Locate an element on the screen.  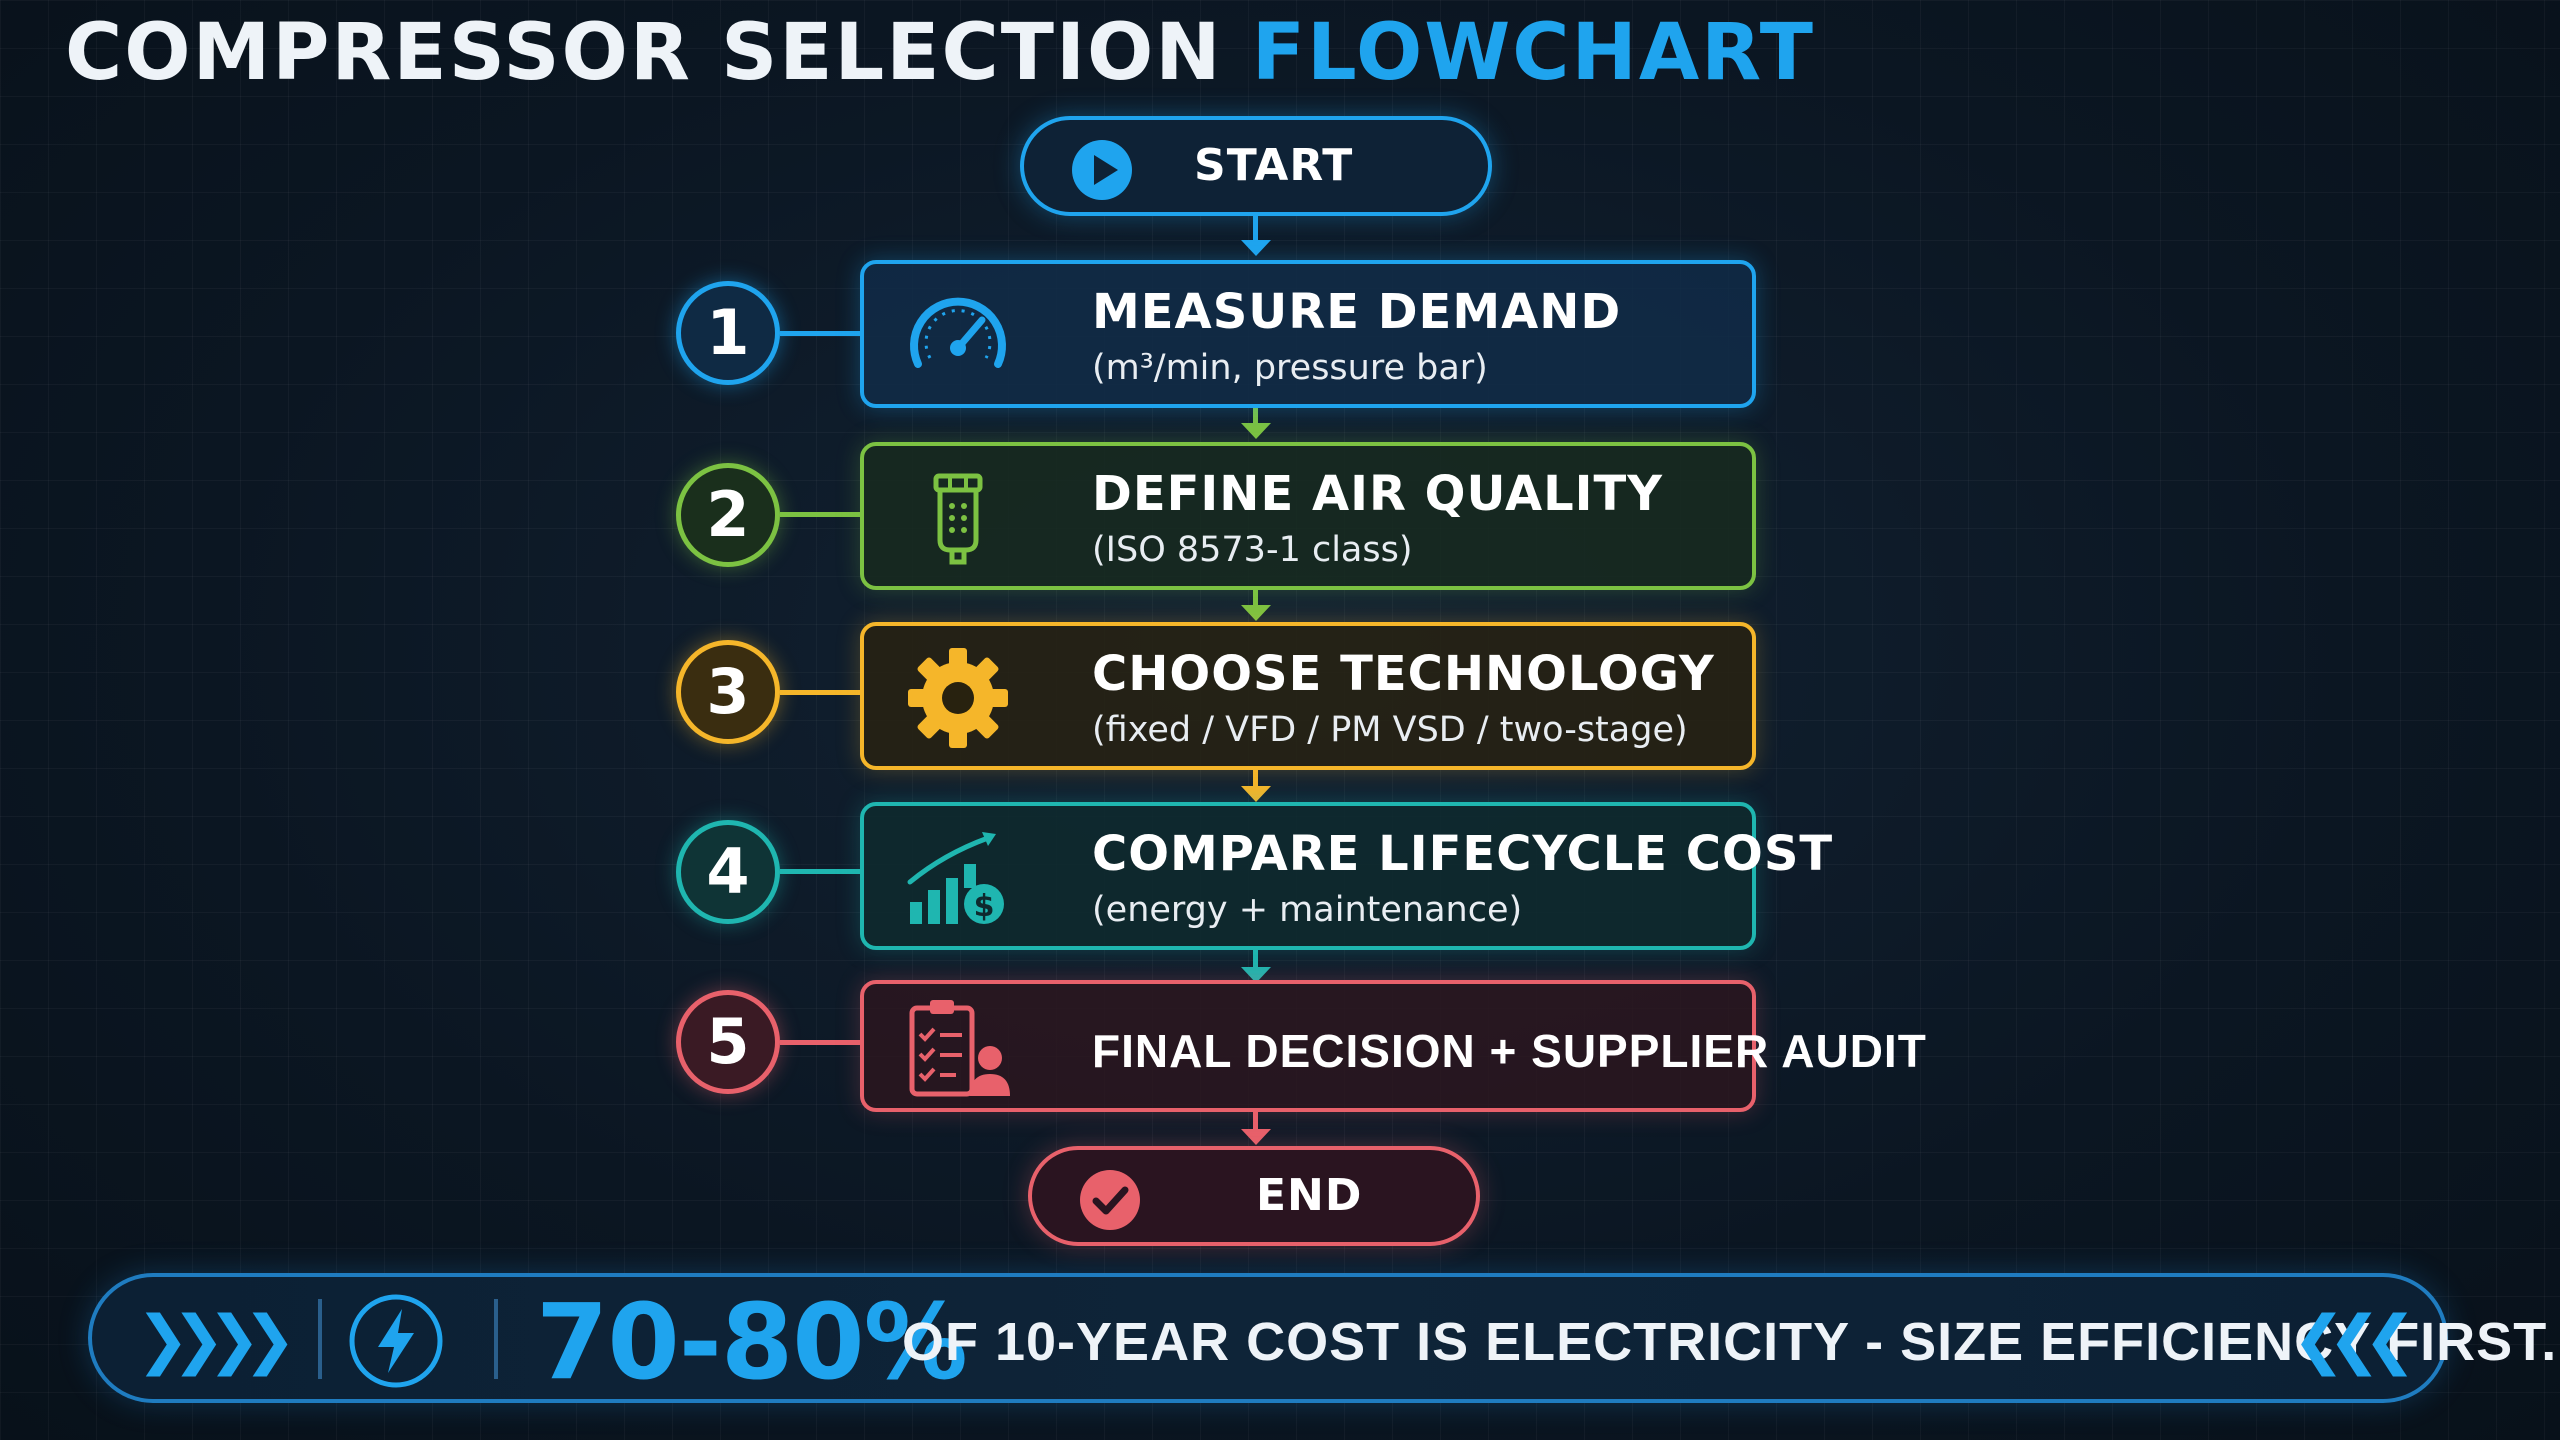
step-5-box: FINAL DECISION + SUPPLIER AUDIT is located at coordinates (1393, 1046).